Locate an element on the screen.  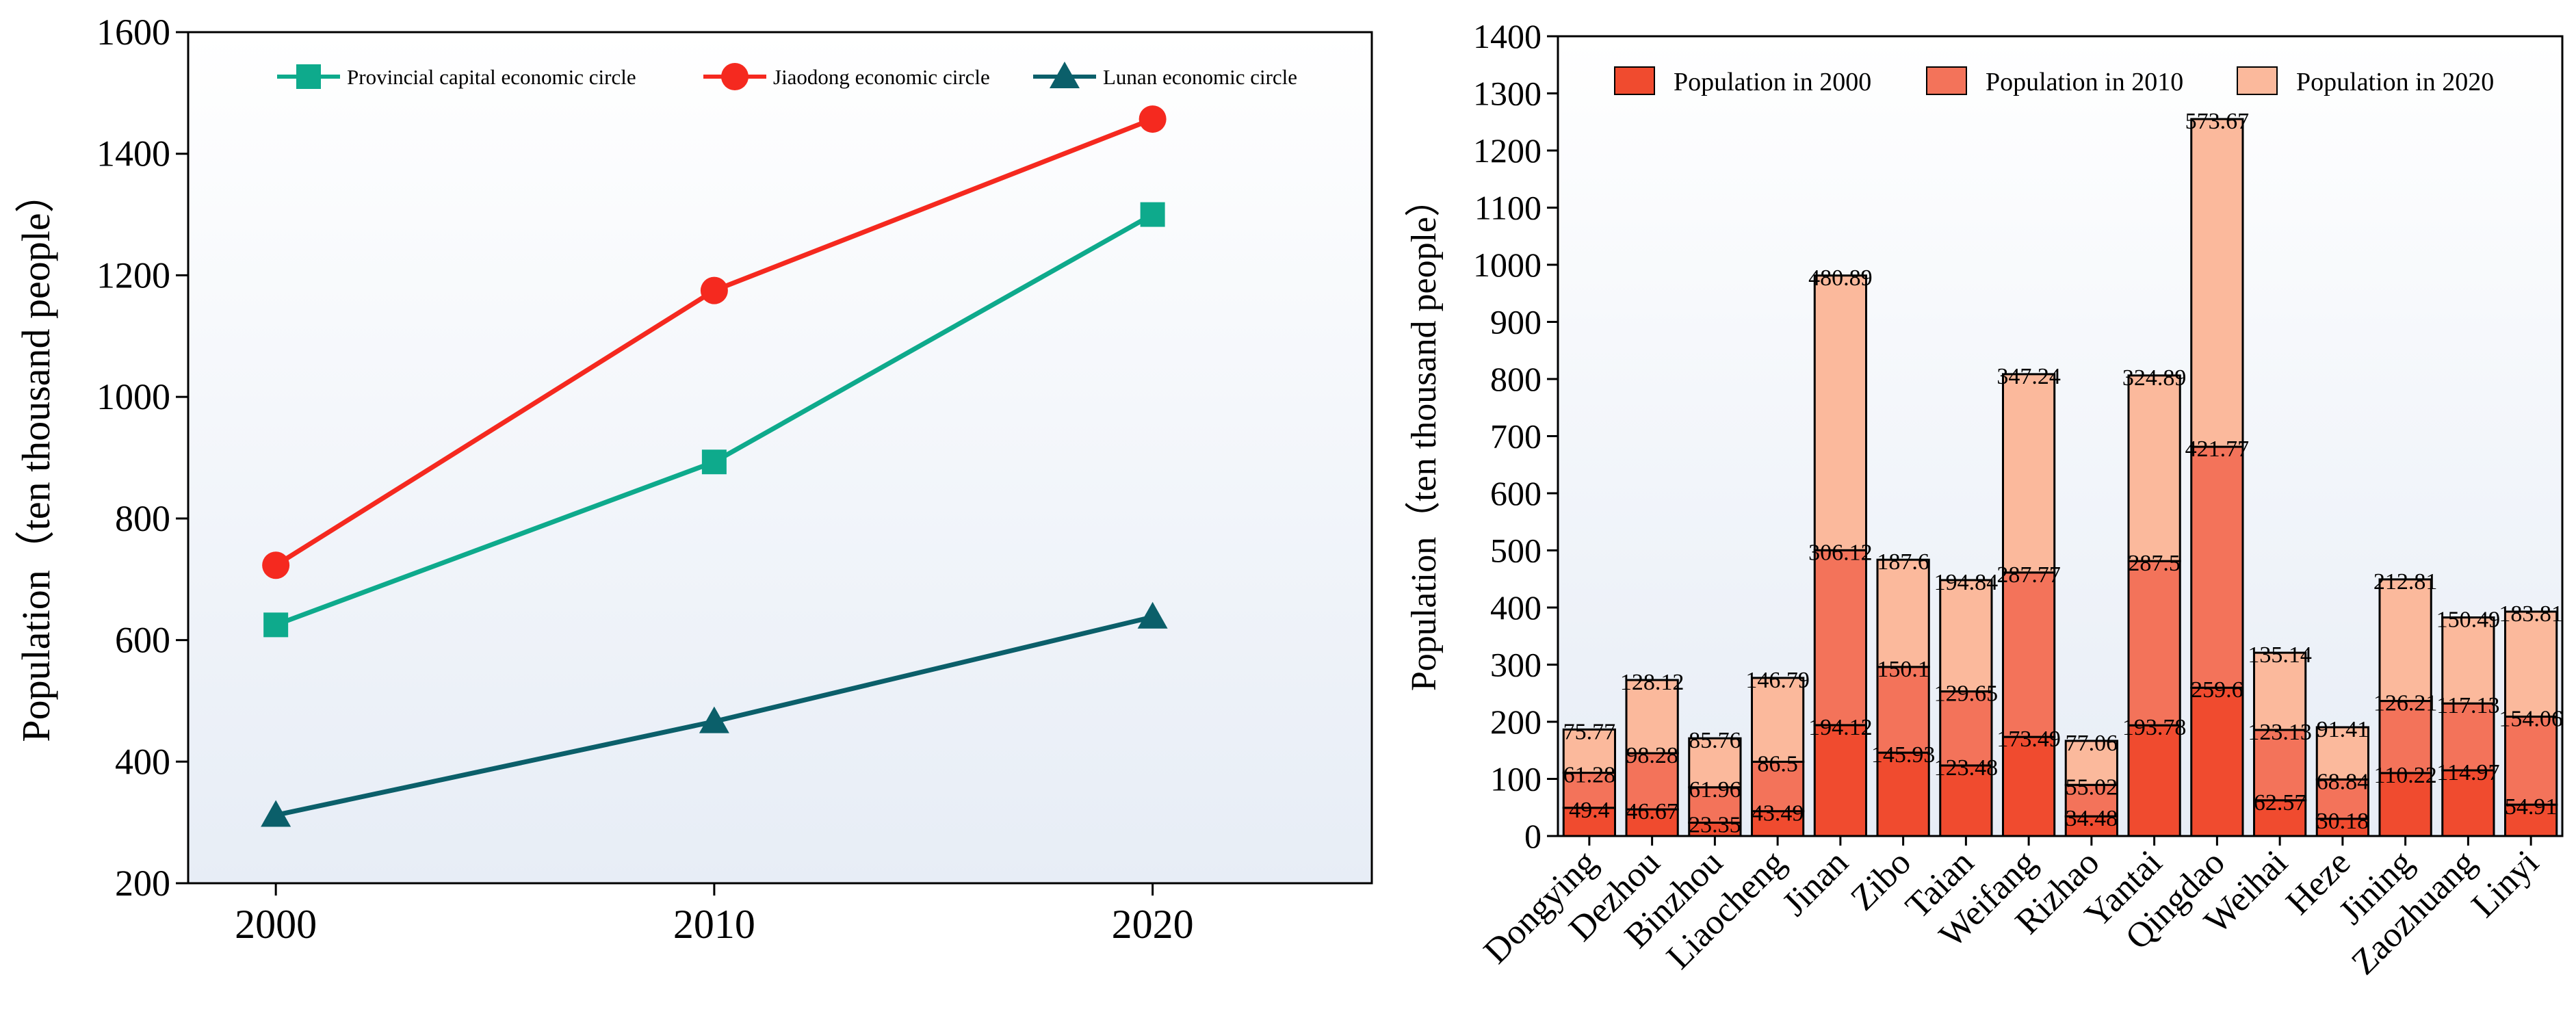
bar-group-zaozhuang: 114.97 117.13 150.49 is located at coordinates (2468, 722).